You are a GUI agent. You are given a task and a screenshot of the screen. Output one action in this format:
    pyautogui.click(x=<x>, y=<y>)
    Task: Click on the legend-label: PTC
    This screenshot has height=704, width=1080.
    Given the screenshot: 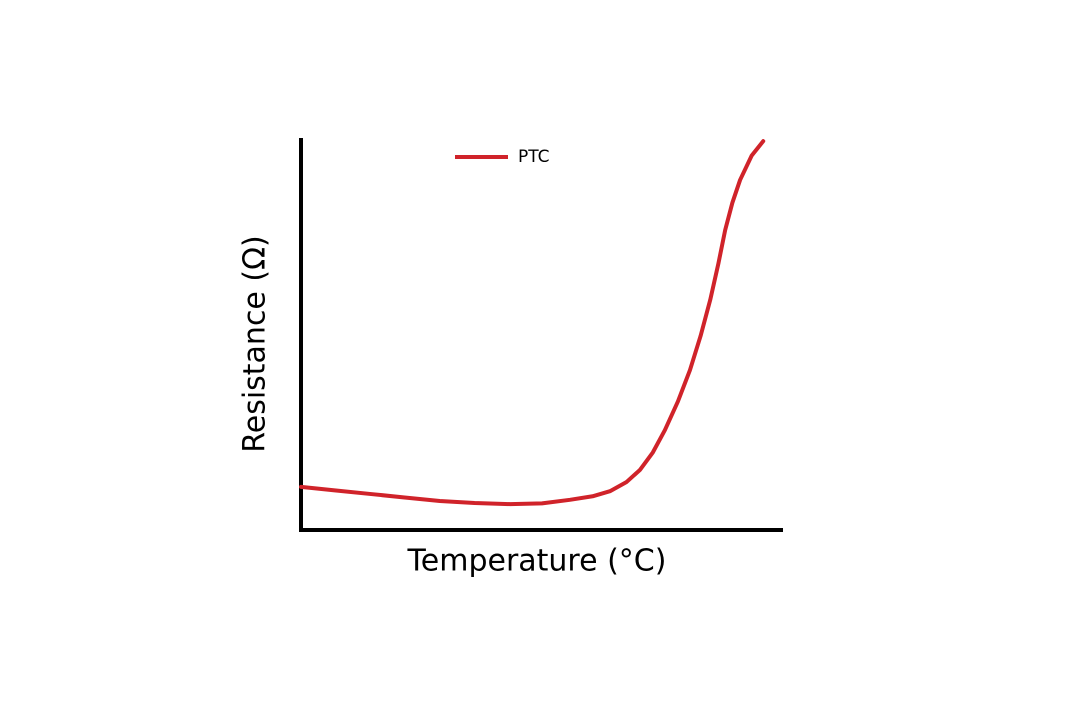 What is the action you would take?
    pyautogui.click(x=534, y=157)
    